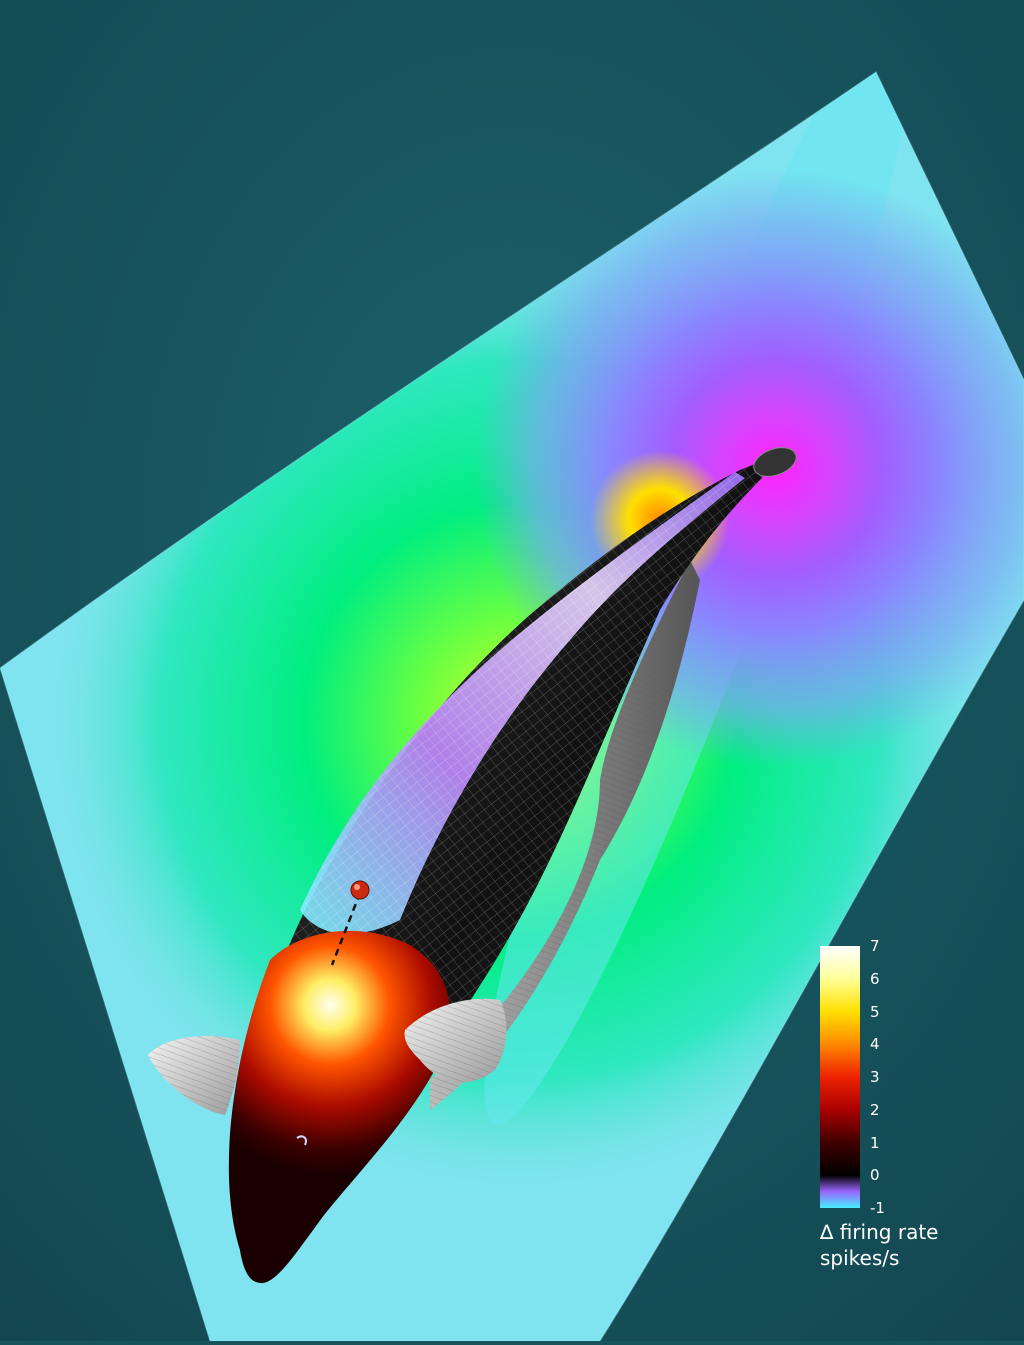 Image resolution: width=1024 pixels, height=1345 pixels. Describe the element at coordinates (357, 887) in the screenshot. I see `probe-sphere-highlight` at that location.